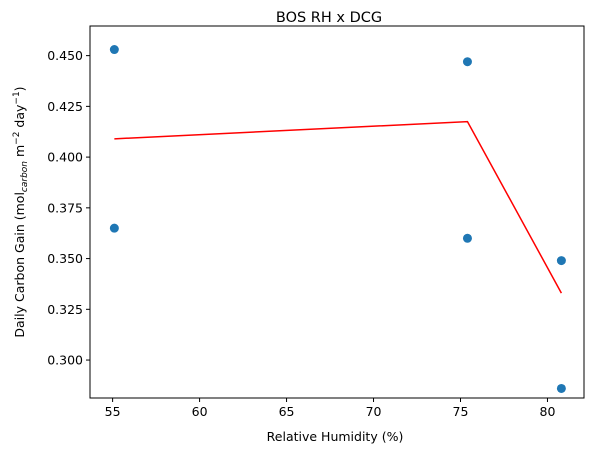 The height and width of the screenshot is (453, 592). I want to click on y-label-prefix: Daily Carbon Gain (mol, so click(19, 265).